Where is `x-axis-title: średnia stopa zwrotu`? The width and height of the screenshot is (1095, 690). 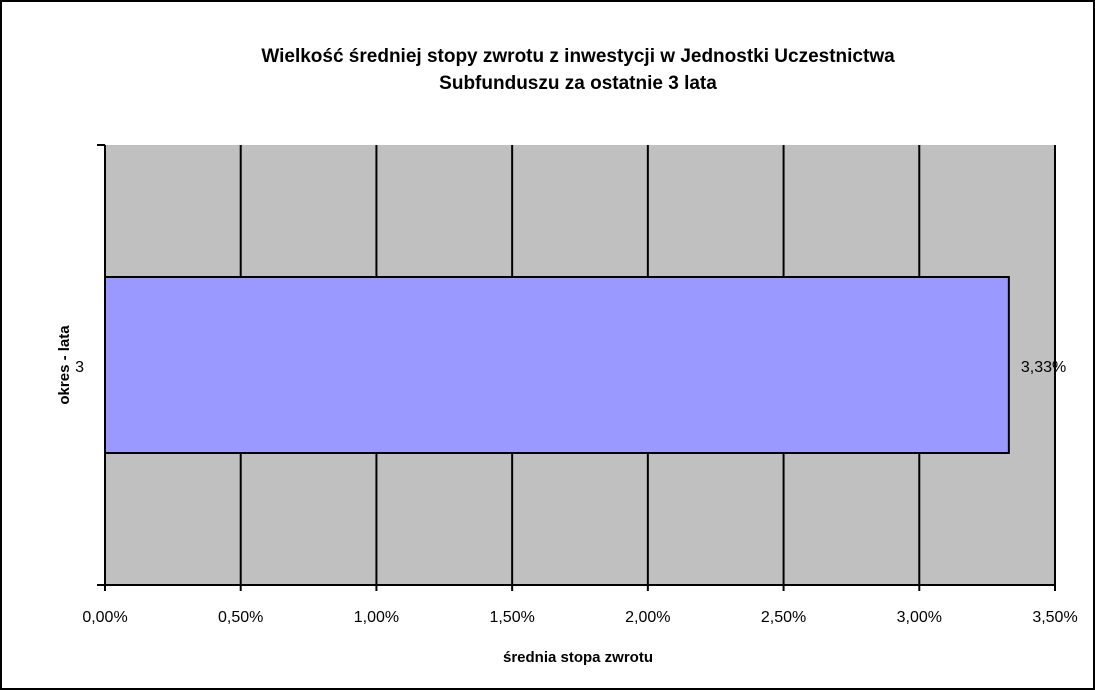
x-axis-title: średnia stopa zwrotu is located at coordinates (578, 657).